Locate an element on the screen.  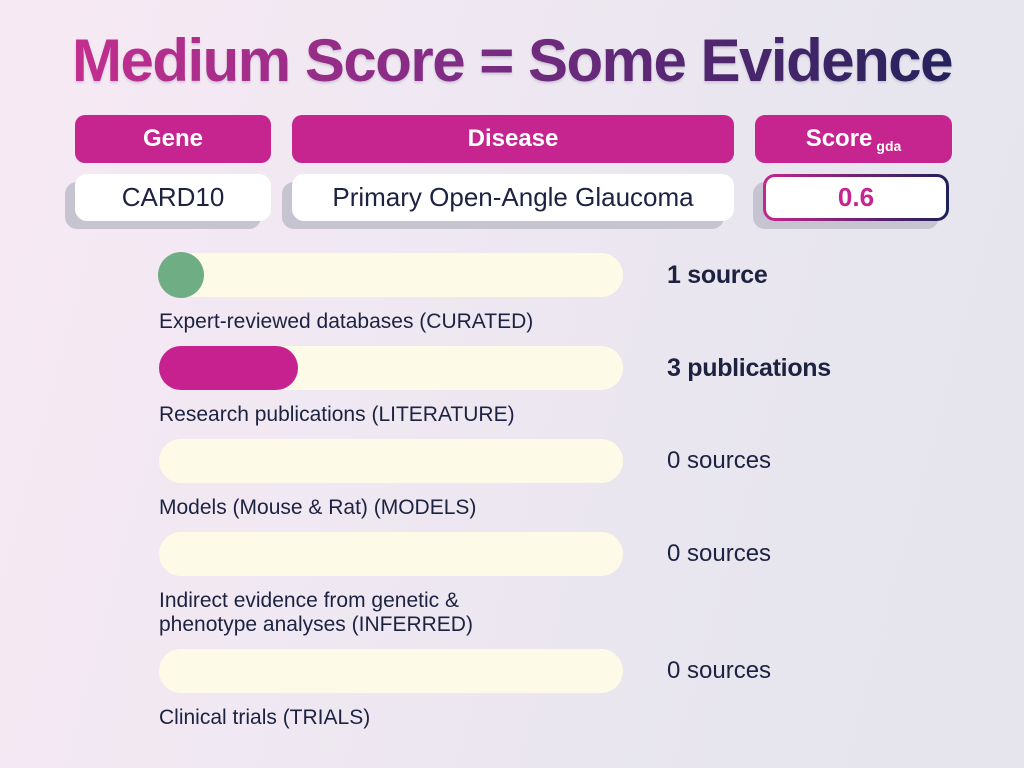
evidence-row-models: 0 sources Models (Mouse & Rat) (MODELS) is located at coordinates (495, 479).